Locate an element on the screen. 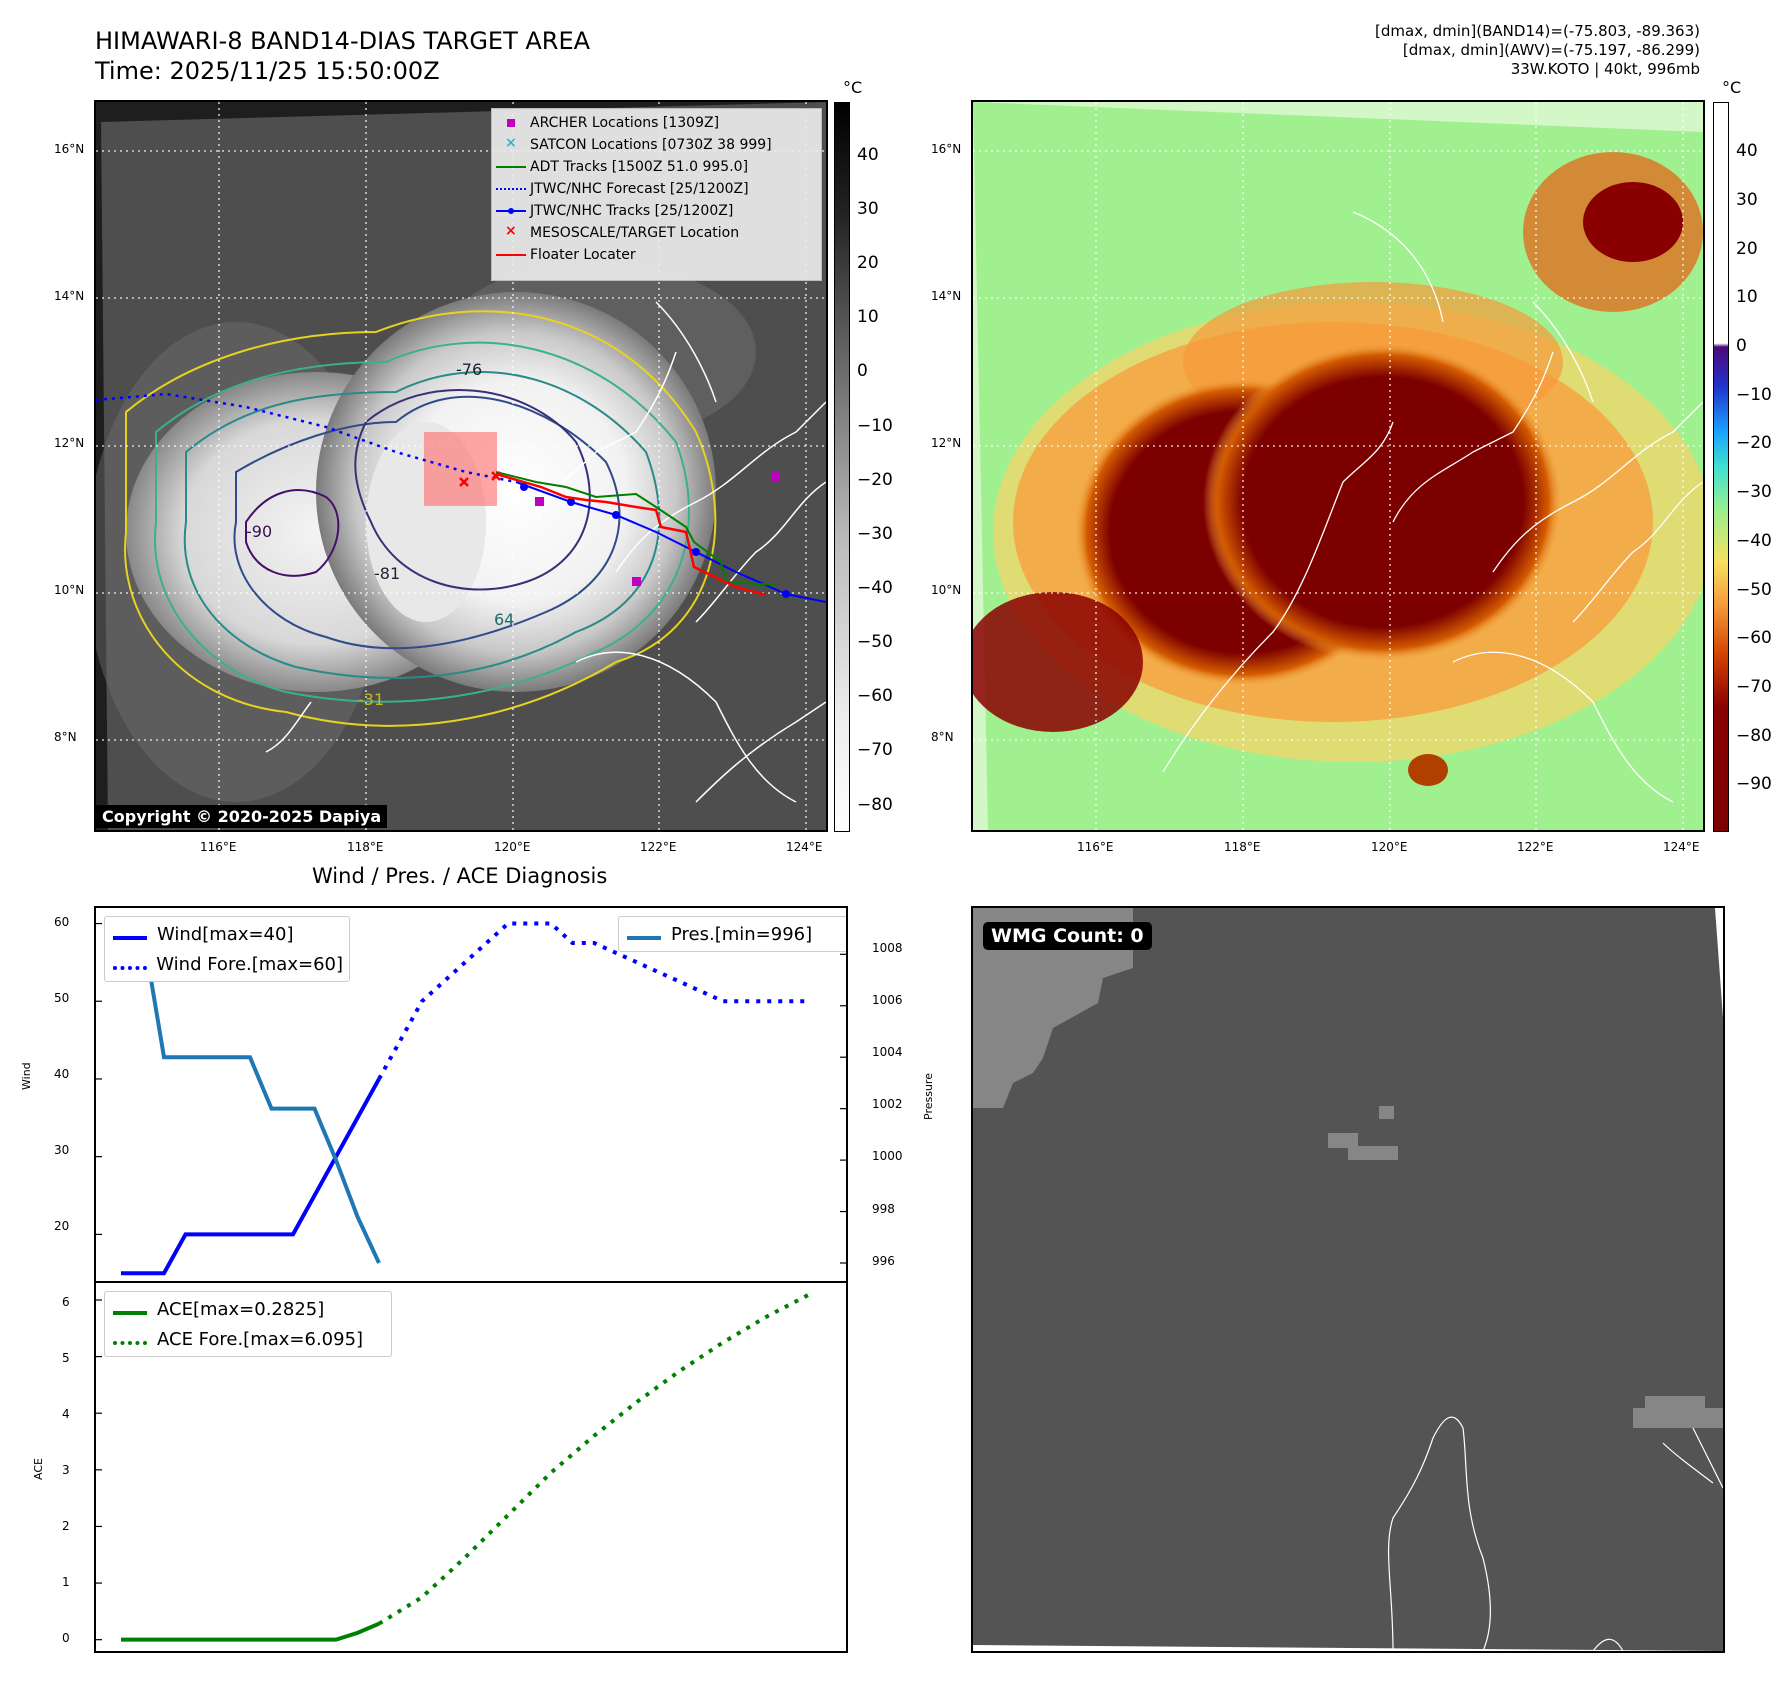 The width and height of the screenshot is (1788, 1690). ace-tick: 3 is located at coordinates (66, 1470).